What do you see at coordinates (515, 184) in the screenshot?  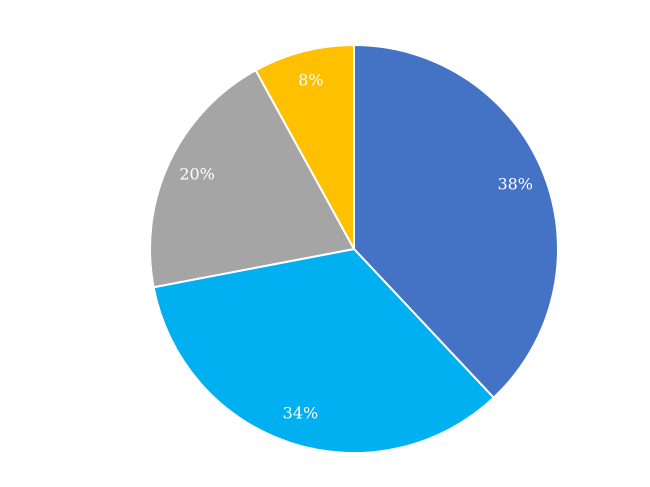 I see `data-label: 38%` at bounding box center [515, 184].